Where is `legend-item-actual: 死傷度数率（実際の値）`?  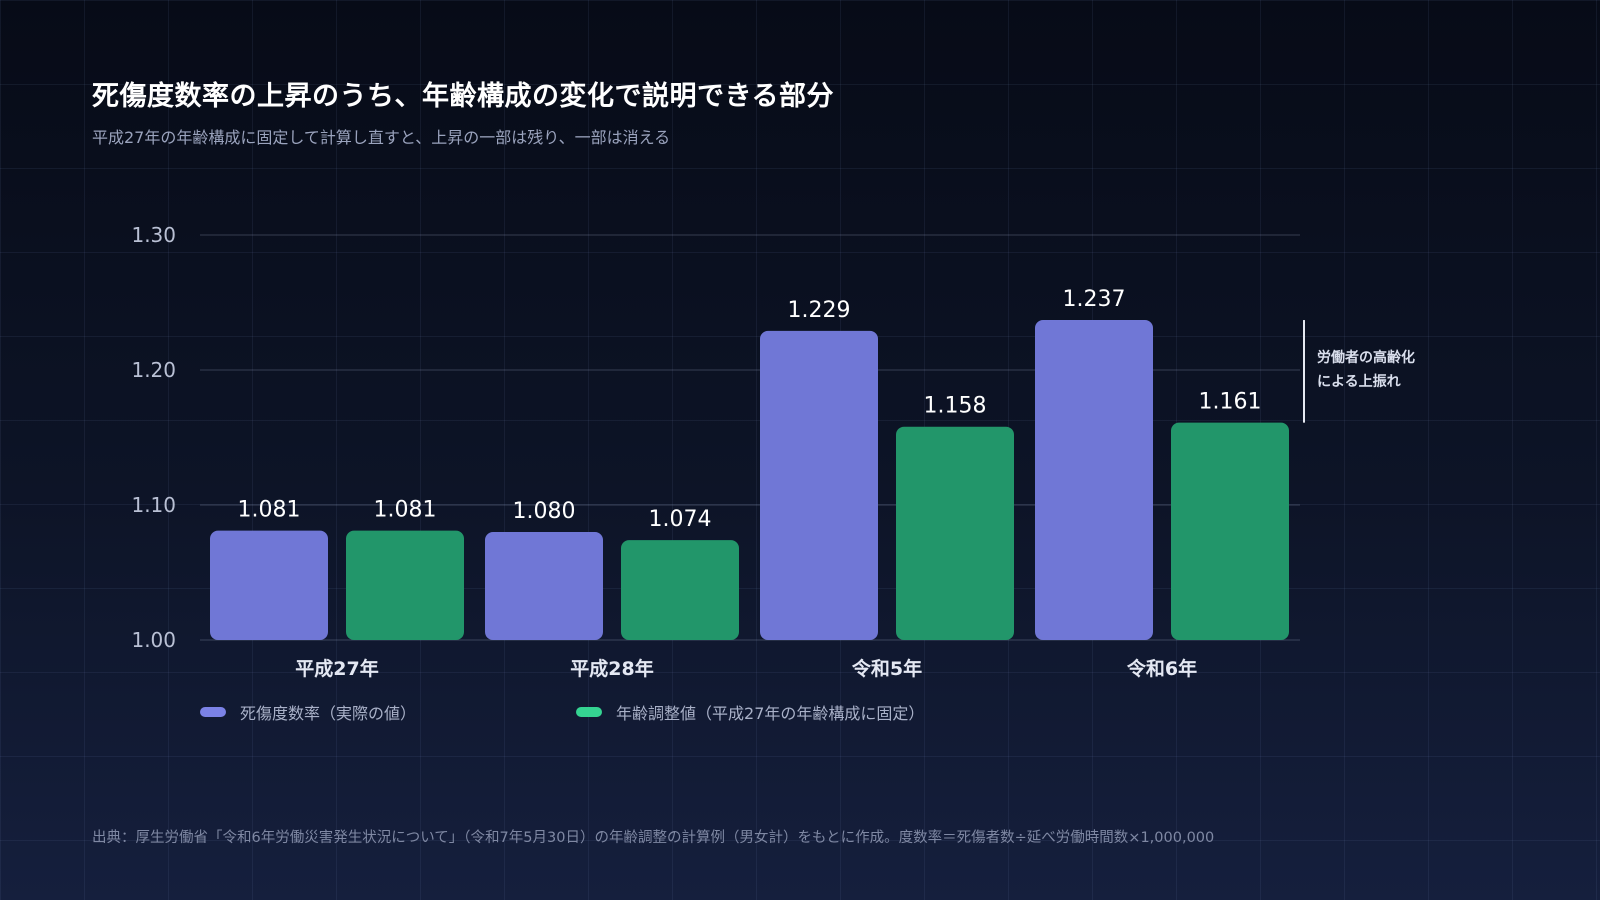 legend-item-actual: 死傷度数率（実際の値） is located at coordinates (308, 712).